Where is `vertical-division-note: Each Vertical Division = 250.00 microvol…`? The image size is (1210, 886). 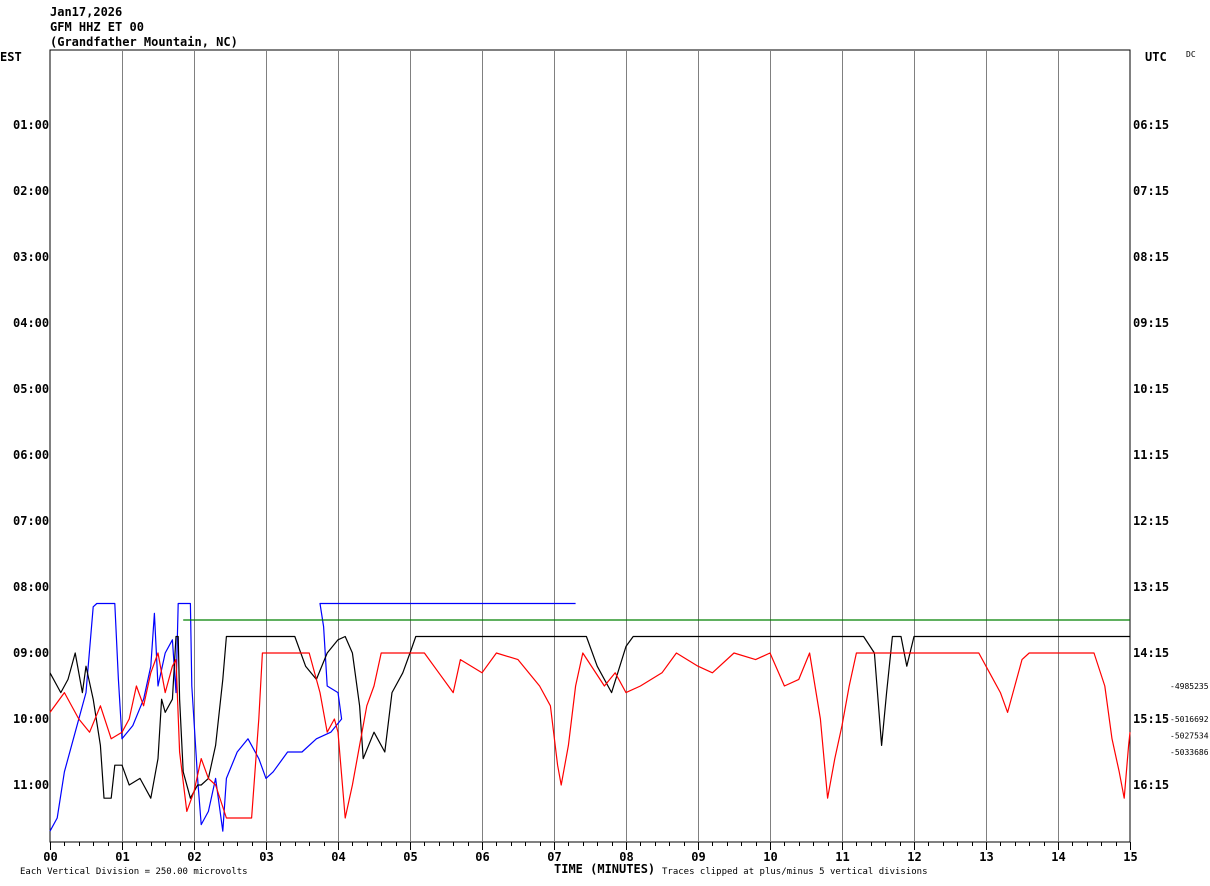 vertical-division-note: Each Vertical Division = 250.00 microvol… is located at coordinates (134, 872).